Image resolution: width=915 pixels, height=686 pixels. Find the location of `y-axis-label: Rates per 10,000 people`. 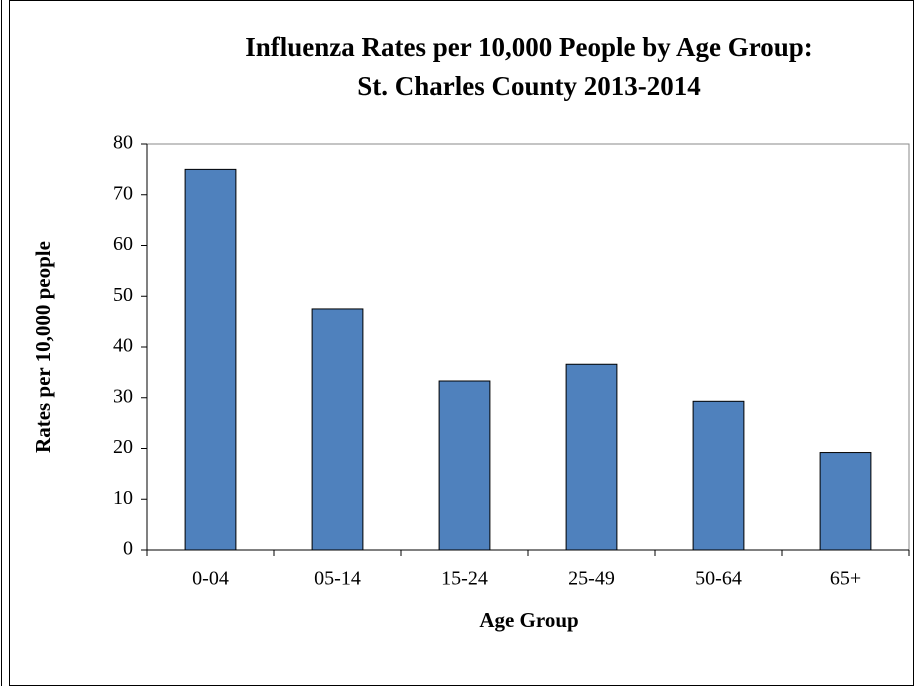

y-axis-label: Rates per 10,000 people is located at coordinates (43, 347).